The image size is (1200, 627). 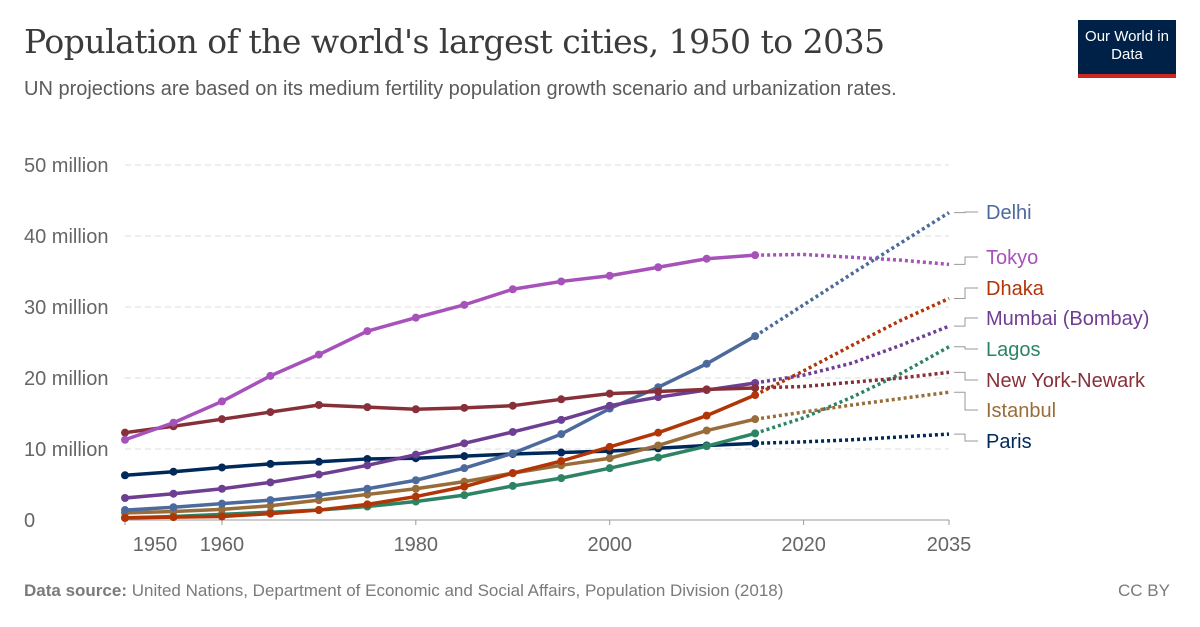 I want to click on series-line-New York-Newark, so click(x=440, y=410).